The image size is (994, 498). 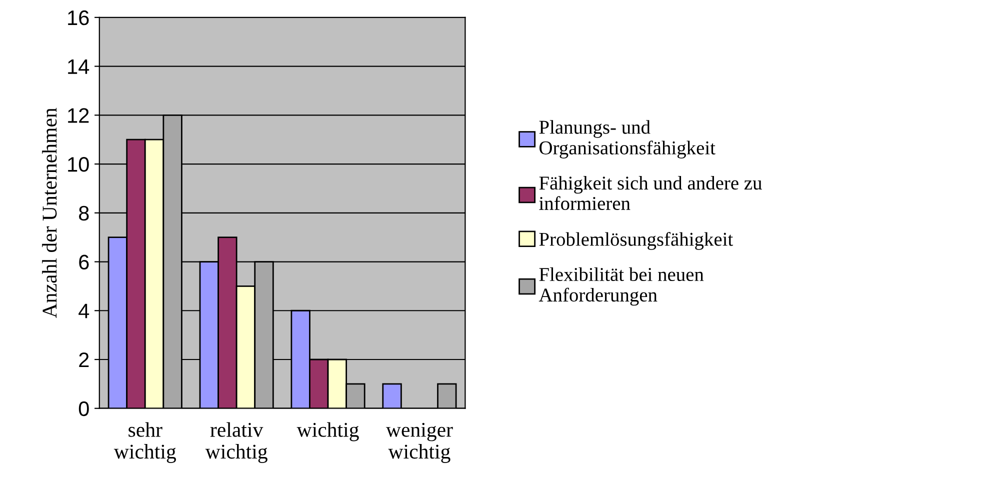 What do you see at coordinates (627, 139) in the screenshot?
I see `legend-label: Planungs- und Organisationsfähigkeit` at bounding box center [627, 139].